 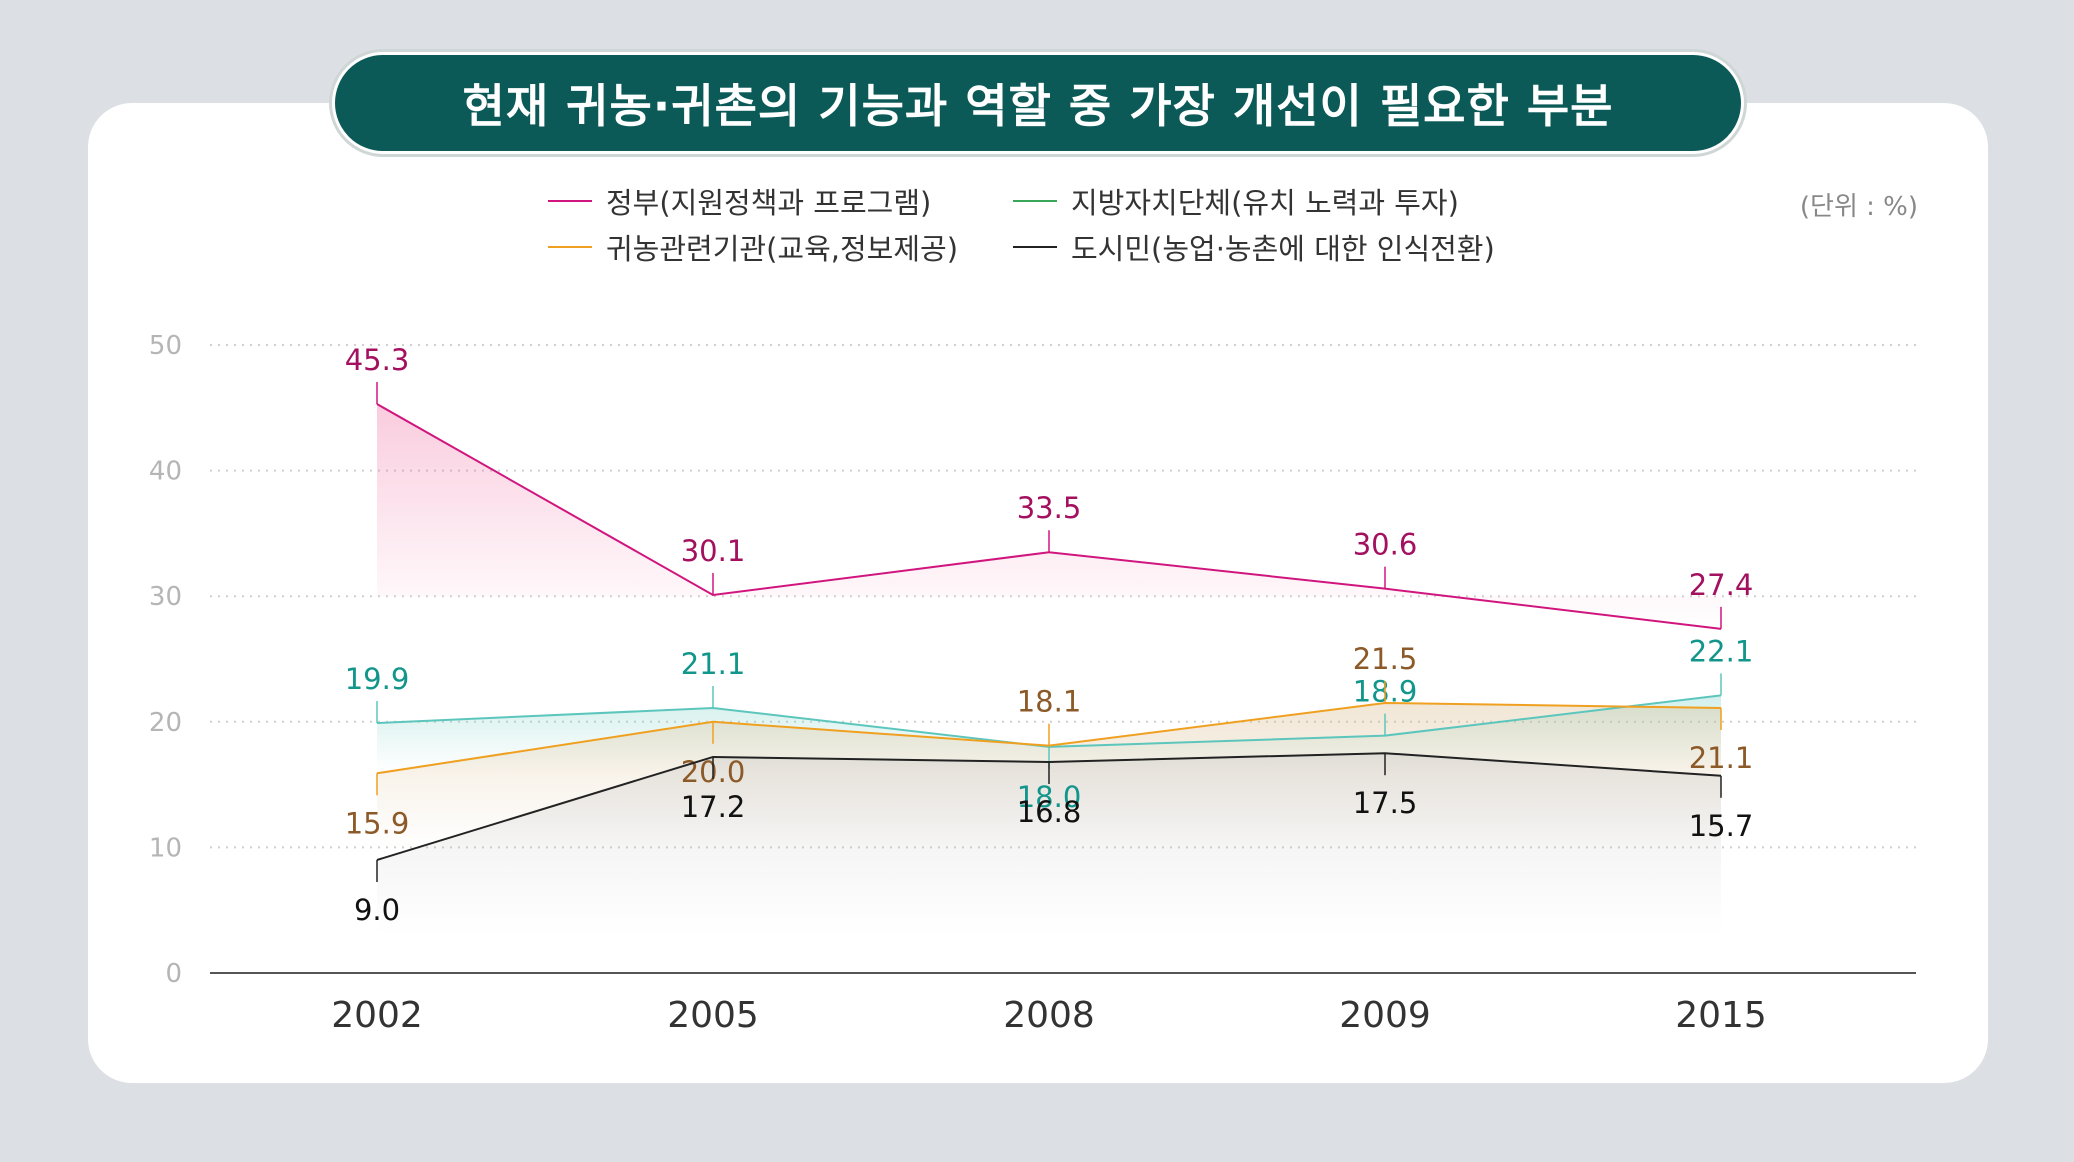 I want to click on data-label-local: 18.0, so click(x=1049, y=797).